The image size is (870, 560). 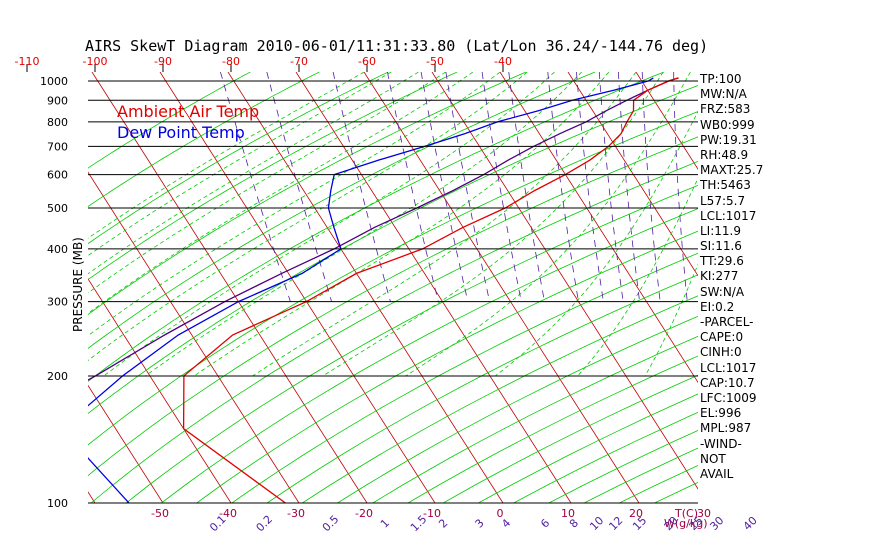 What do you see at coordinates (615, 523) in the screenshot?
I see `mixing-ratio-tick-label: 12` at bounding box center [615, 523].